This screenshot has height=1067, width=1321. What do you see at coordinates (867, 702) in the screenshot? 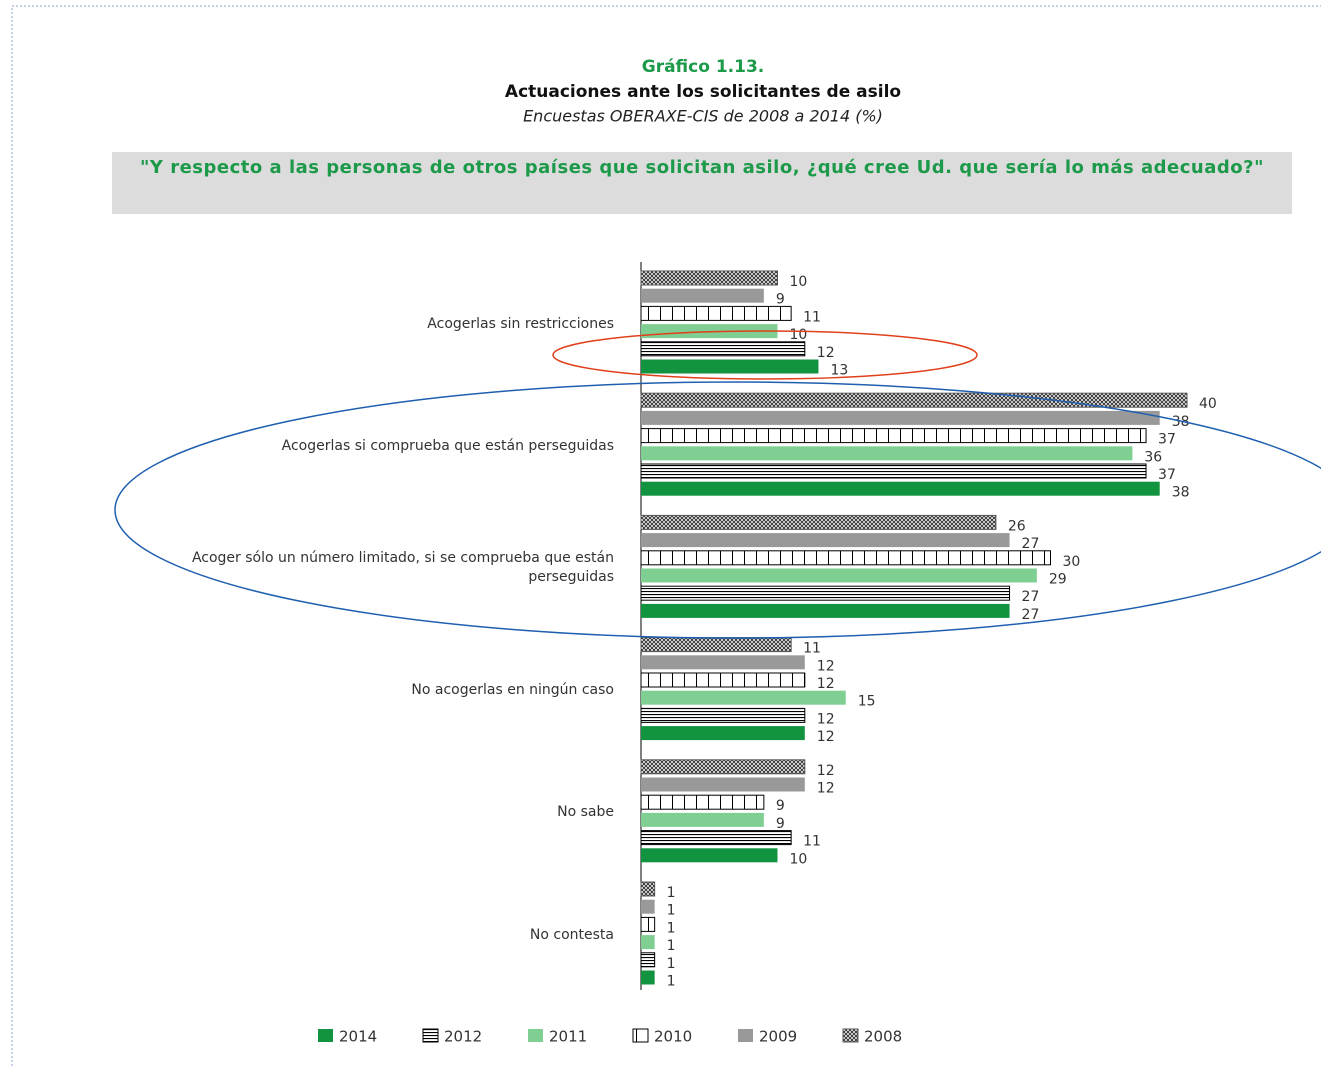
I see `value-label: 15` at bounding box center [867, 702].